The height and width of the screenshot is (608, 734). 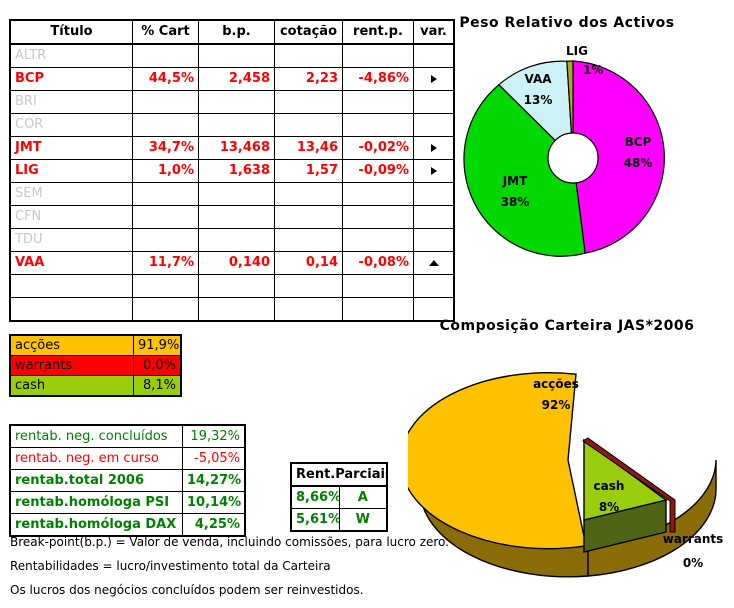 What do you see at coordinates (165, 79) in the screenshot?
I see `cell-percent-cart: 44,5%` at bounding box center [165, 79].